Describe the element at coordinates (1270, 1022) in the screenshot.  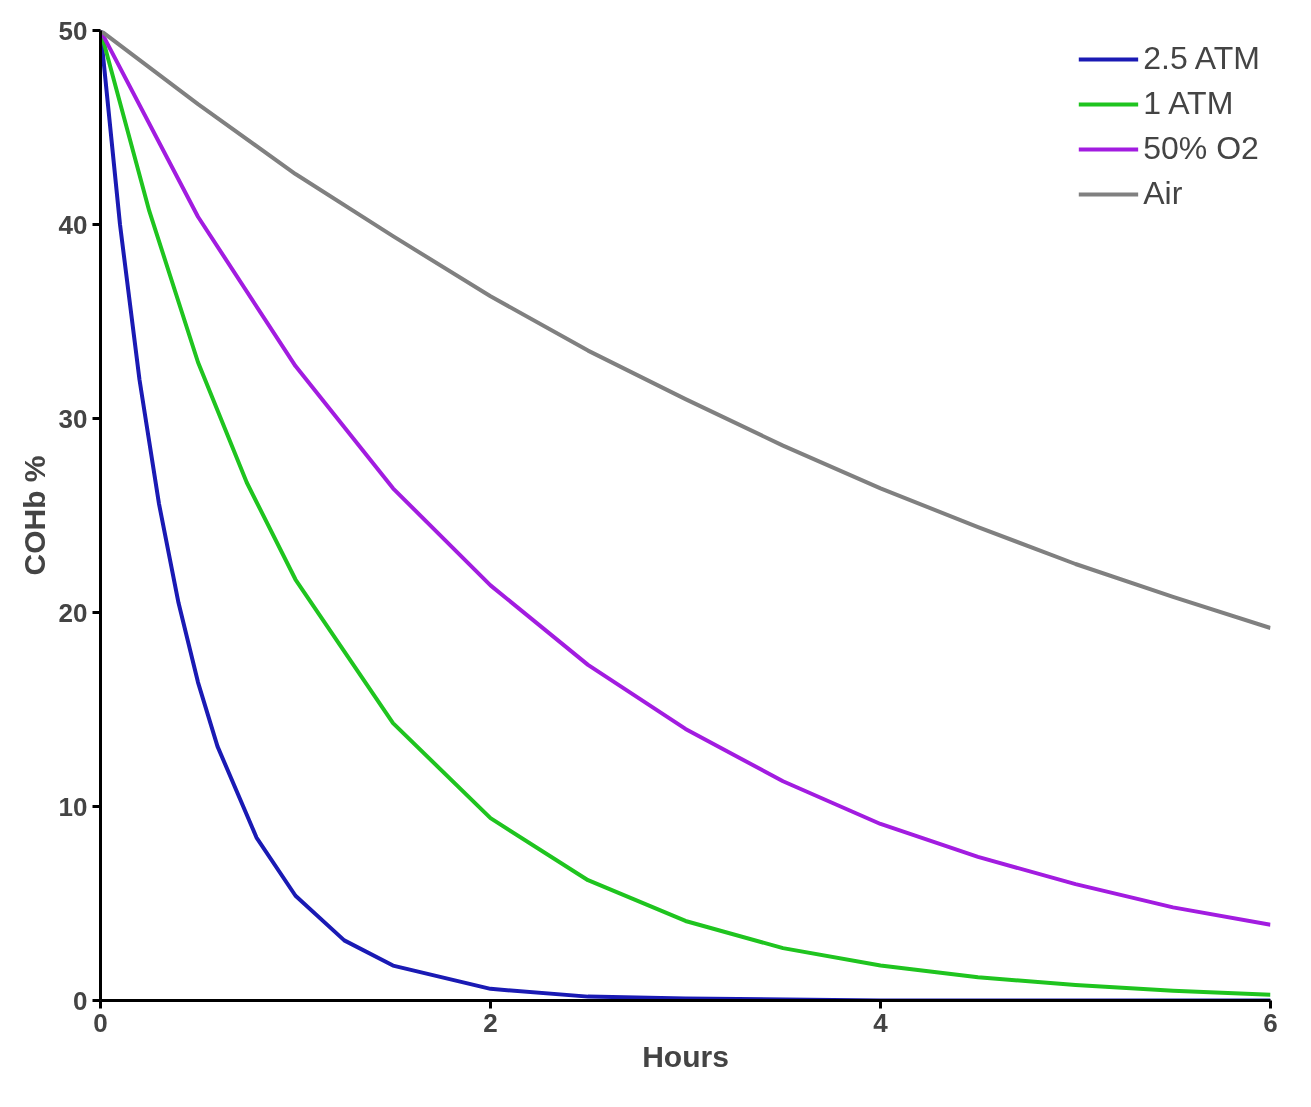
I see `x-tick-label: 6` at that location.